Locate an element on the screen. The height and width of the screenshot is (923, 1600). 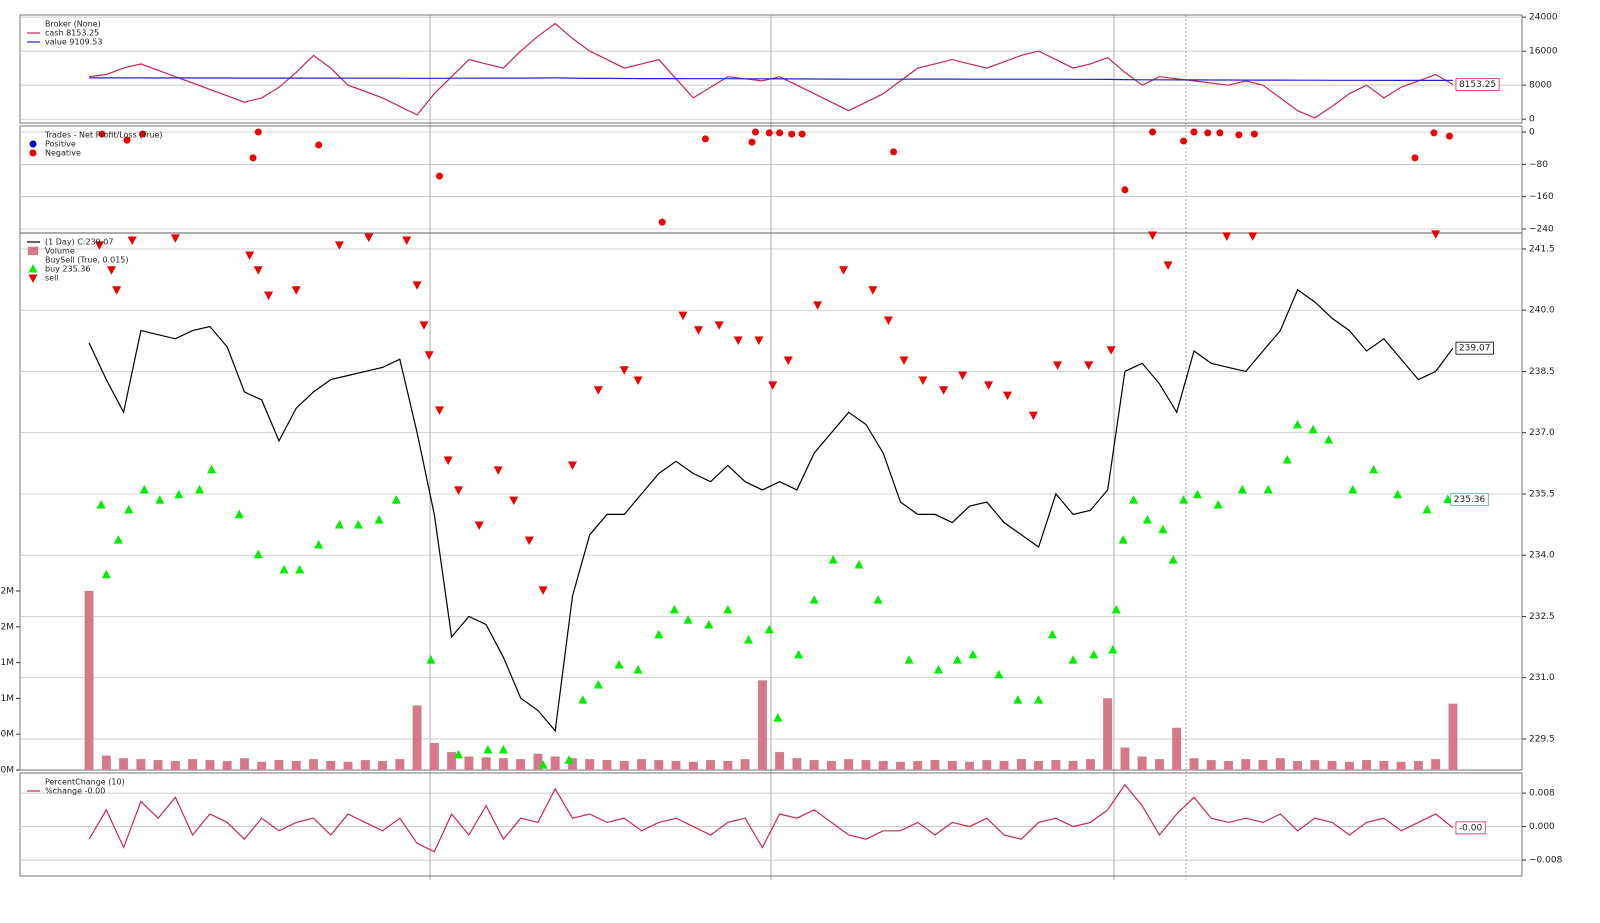
end-value-label: 239.07 is located at coordinates (1475, 349).